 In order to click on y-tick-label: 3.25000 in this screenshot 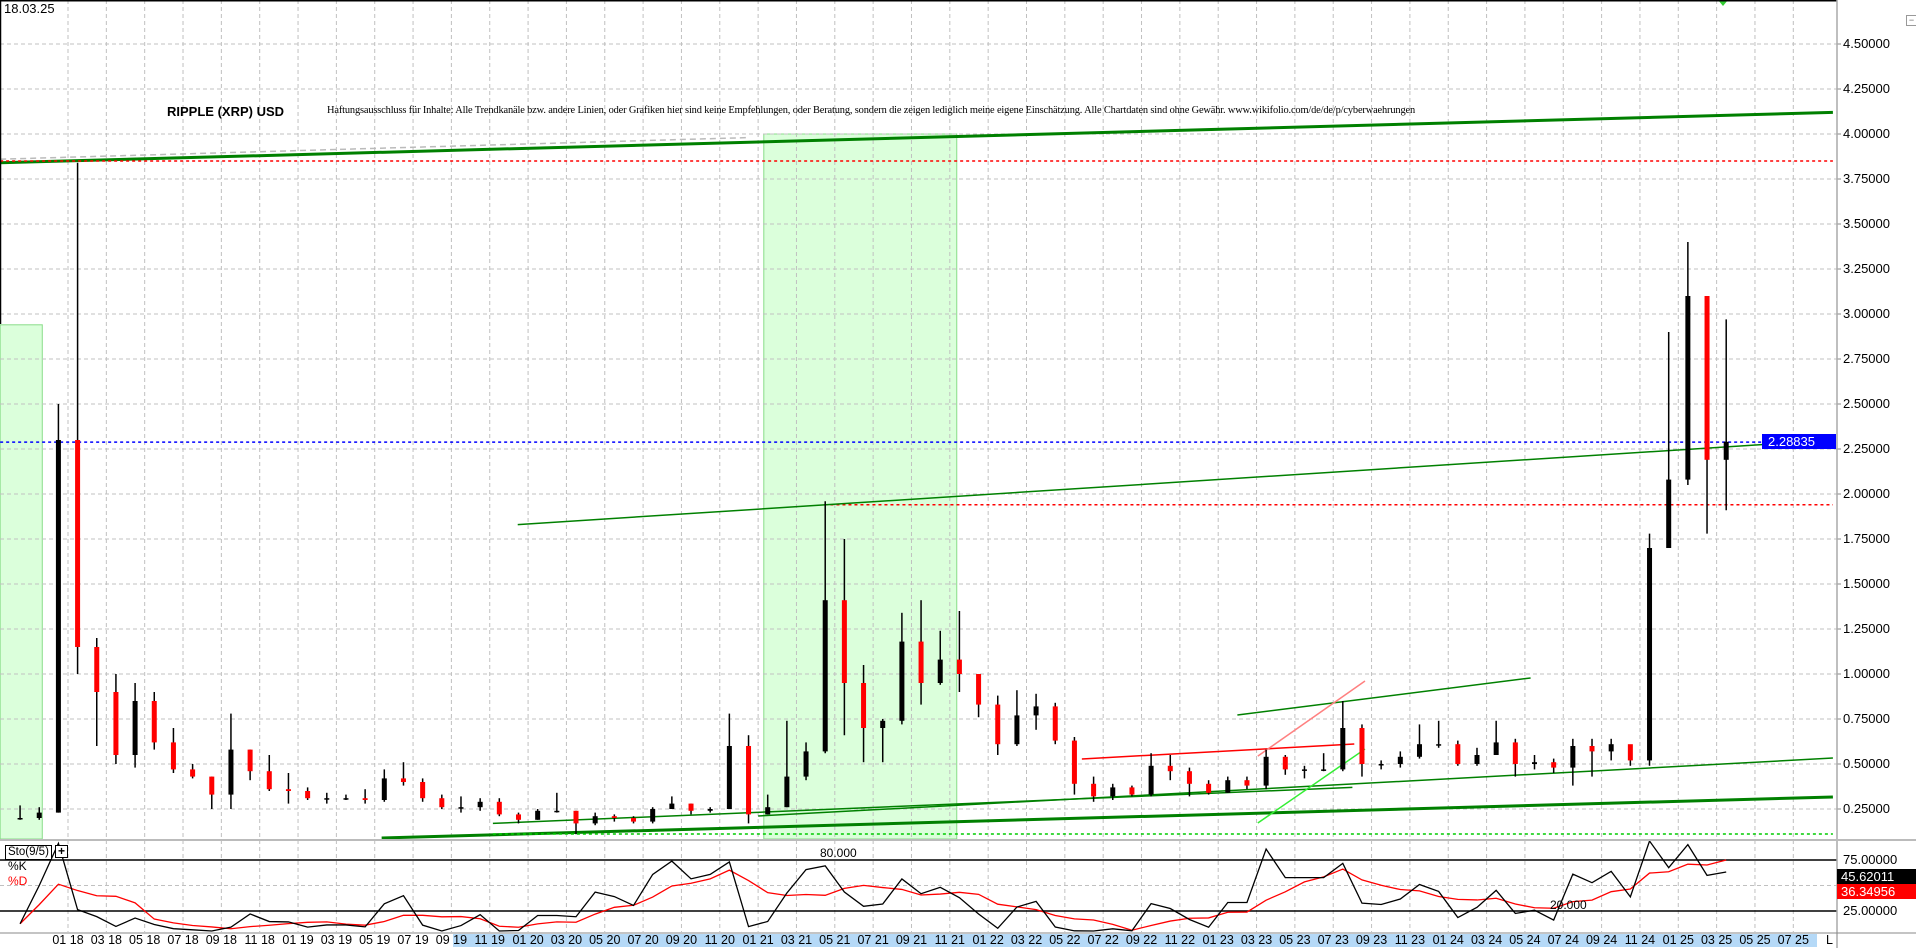, I will do `click(1866, 268)`.